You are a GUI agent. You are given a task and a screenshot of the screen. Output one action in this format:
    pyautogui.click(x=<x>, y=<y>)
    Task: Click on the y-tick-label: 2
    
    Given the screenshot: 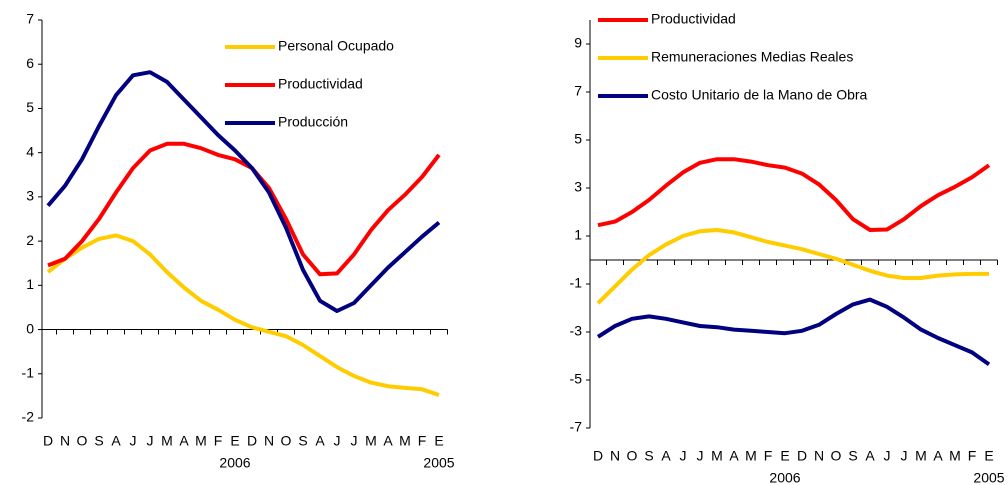 What is the action you would take?
    pyautogui.click(x=30, y=240)
    